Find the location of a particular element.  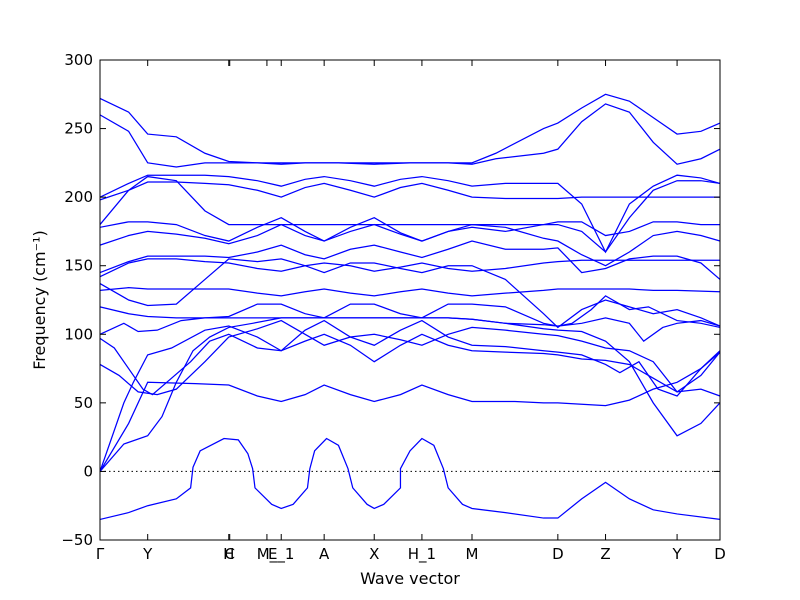

x-tick-label: C is located at coordinates (229, 554).